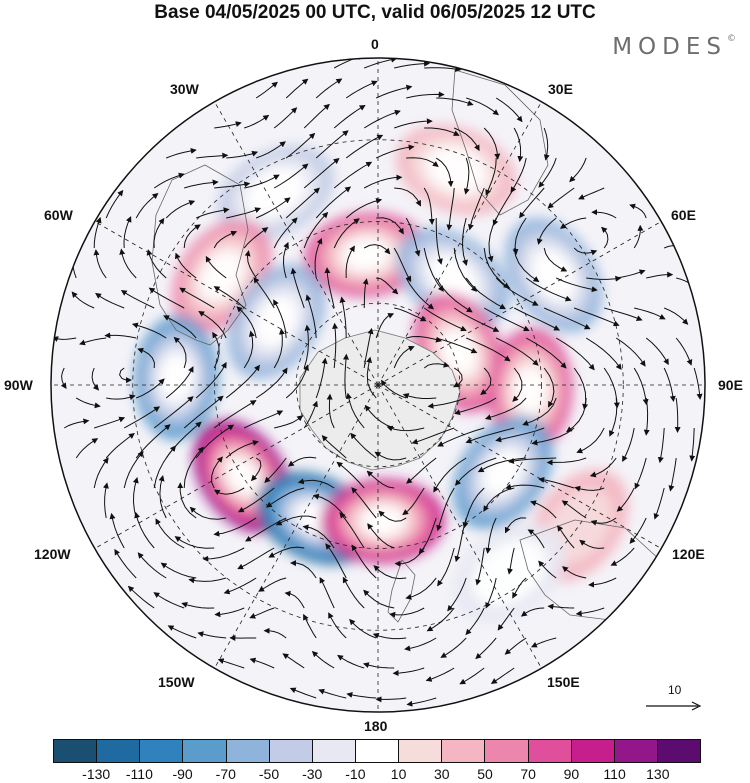 This screenshot has width=750, height=783. Describe the element at coordinates (528, 774) in the screenshot. I see `colorbar-tick-label: 70` at that location.